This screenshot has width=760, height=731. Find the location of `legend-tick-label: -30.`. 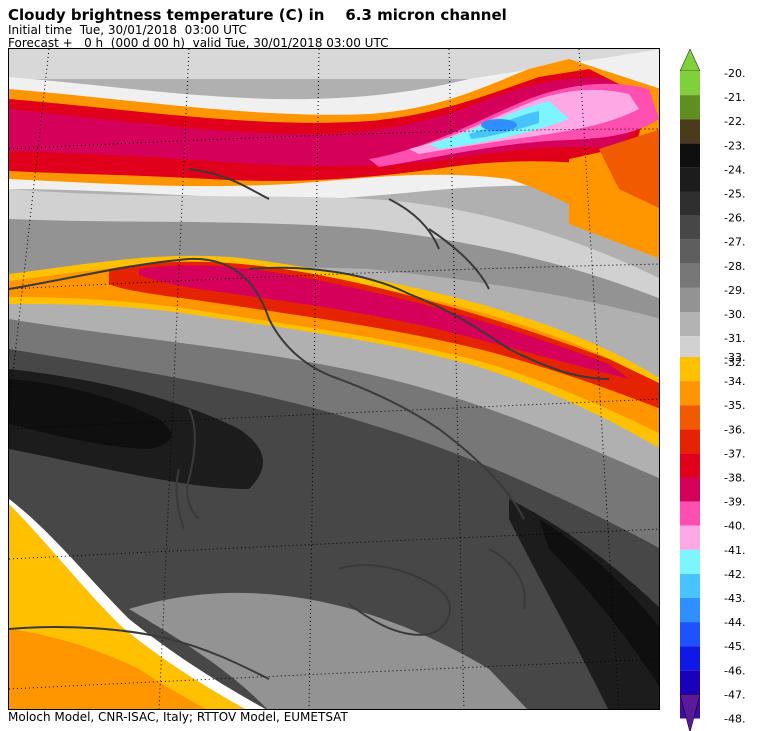

legend-tick-label: -30. is located at coordinates (734, 314).